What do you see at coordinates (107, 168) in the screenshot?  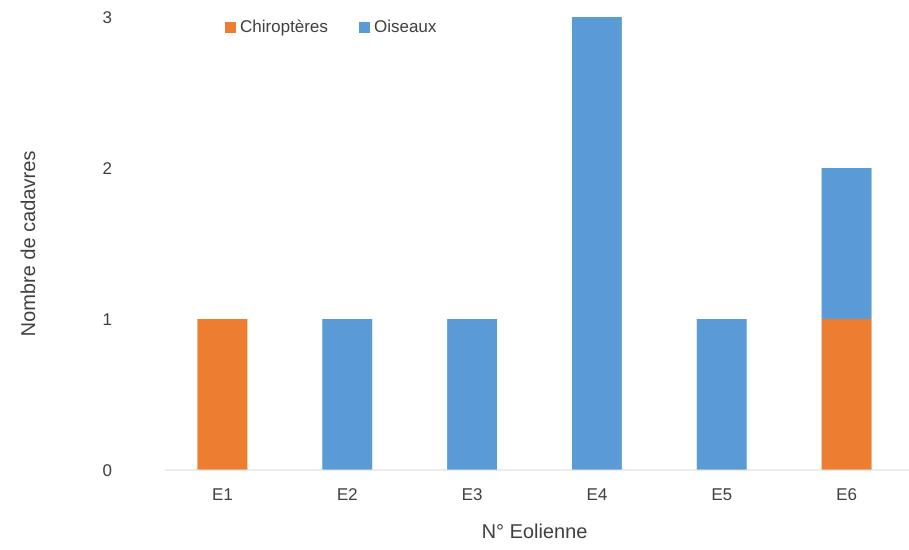 I see `y-tick-label: 2` at bounding box center [107, 168].